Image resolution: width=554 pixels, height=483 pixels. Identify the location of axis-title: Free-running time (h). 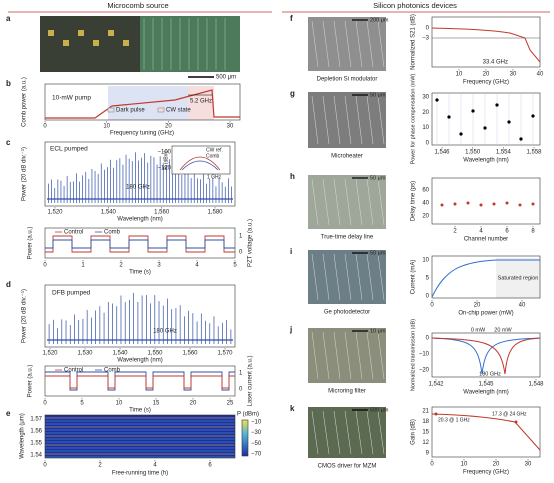
(140, 474).